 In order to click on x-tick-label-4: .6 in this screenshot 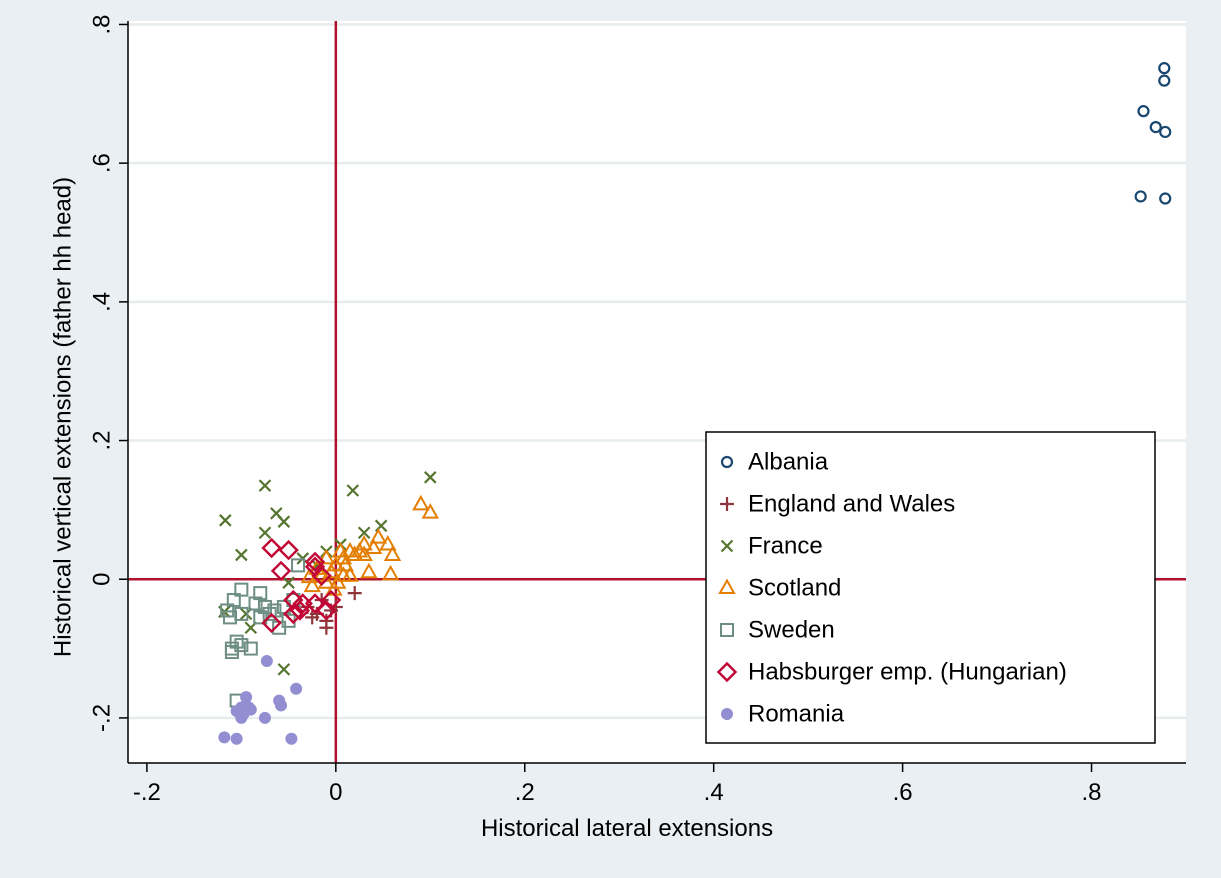, I will do `click(903, 792)`.